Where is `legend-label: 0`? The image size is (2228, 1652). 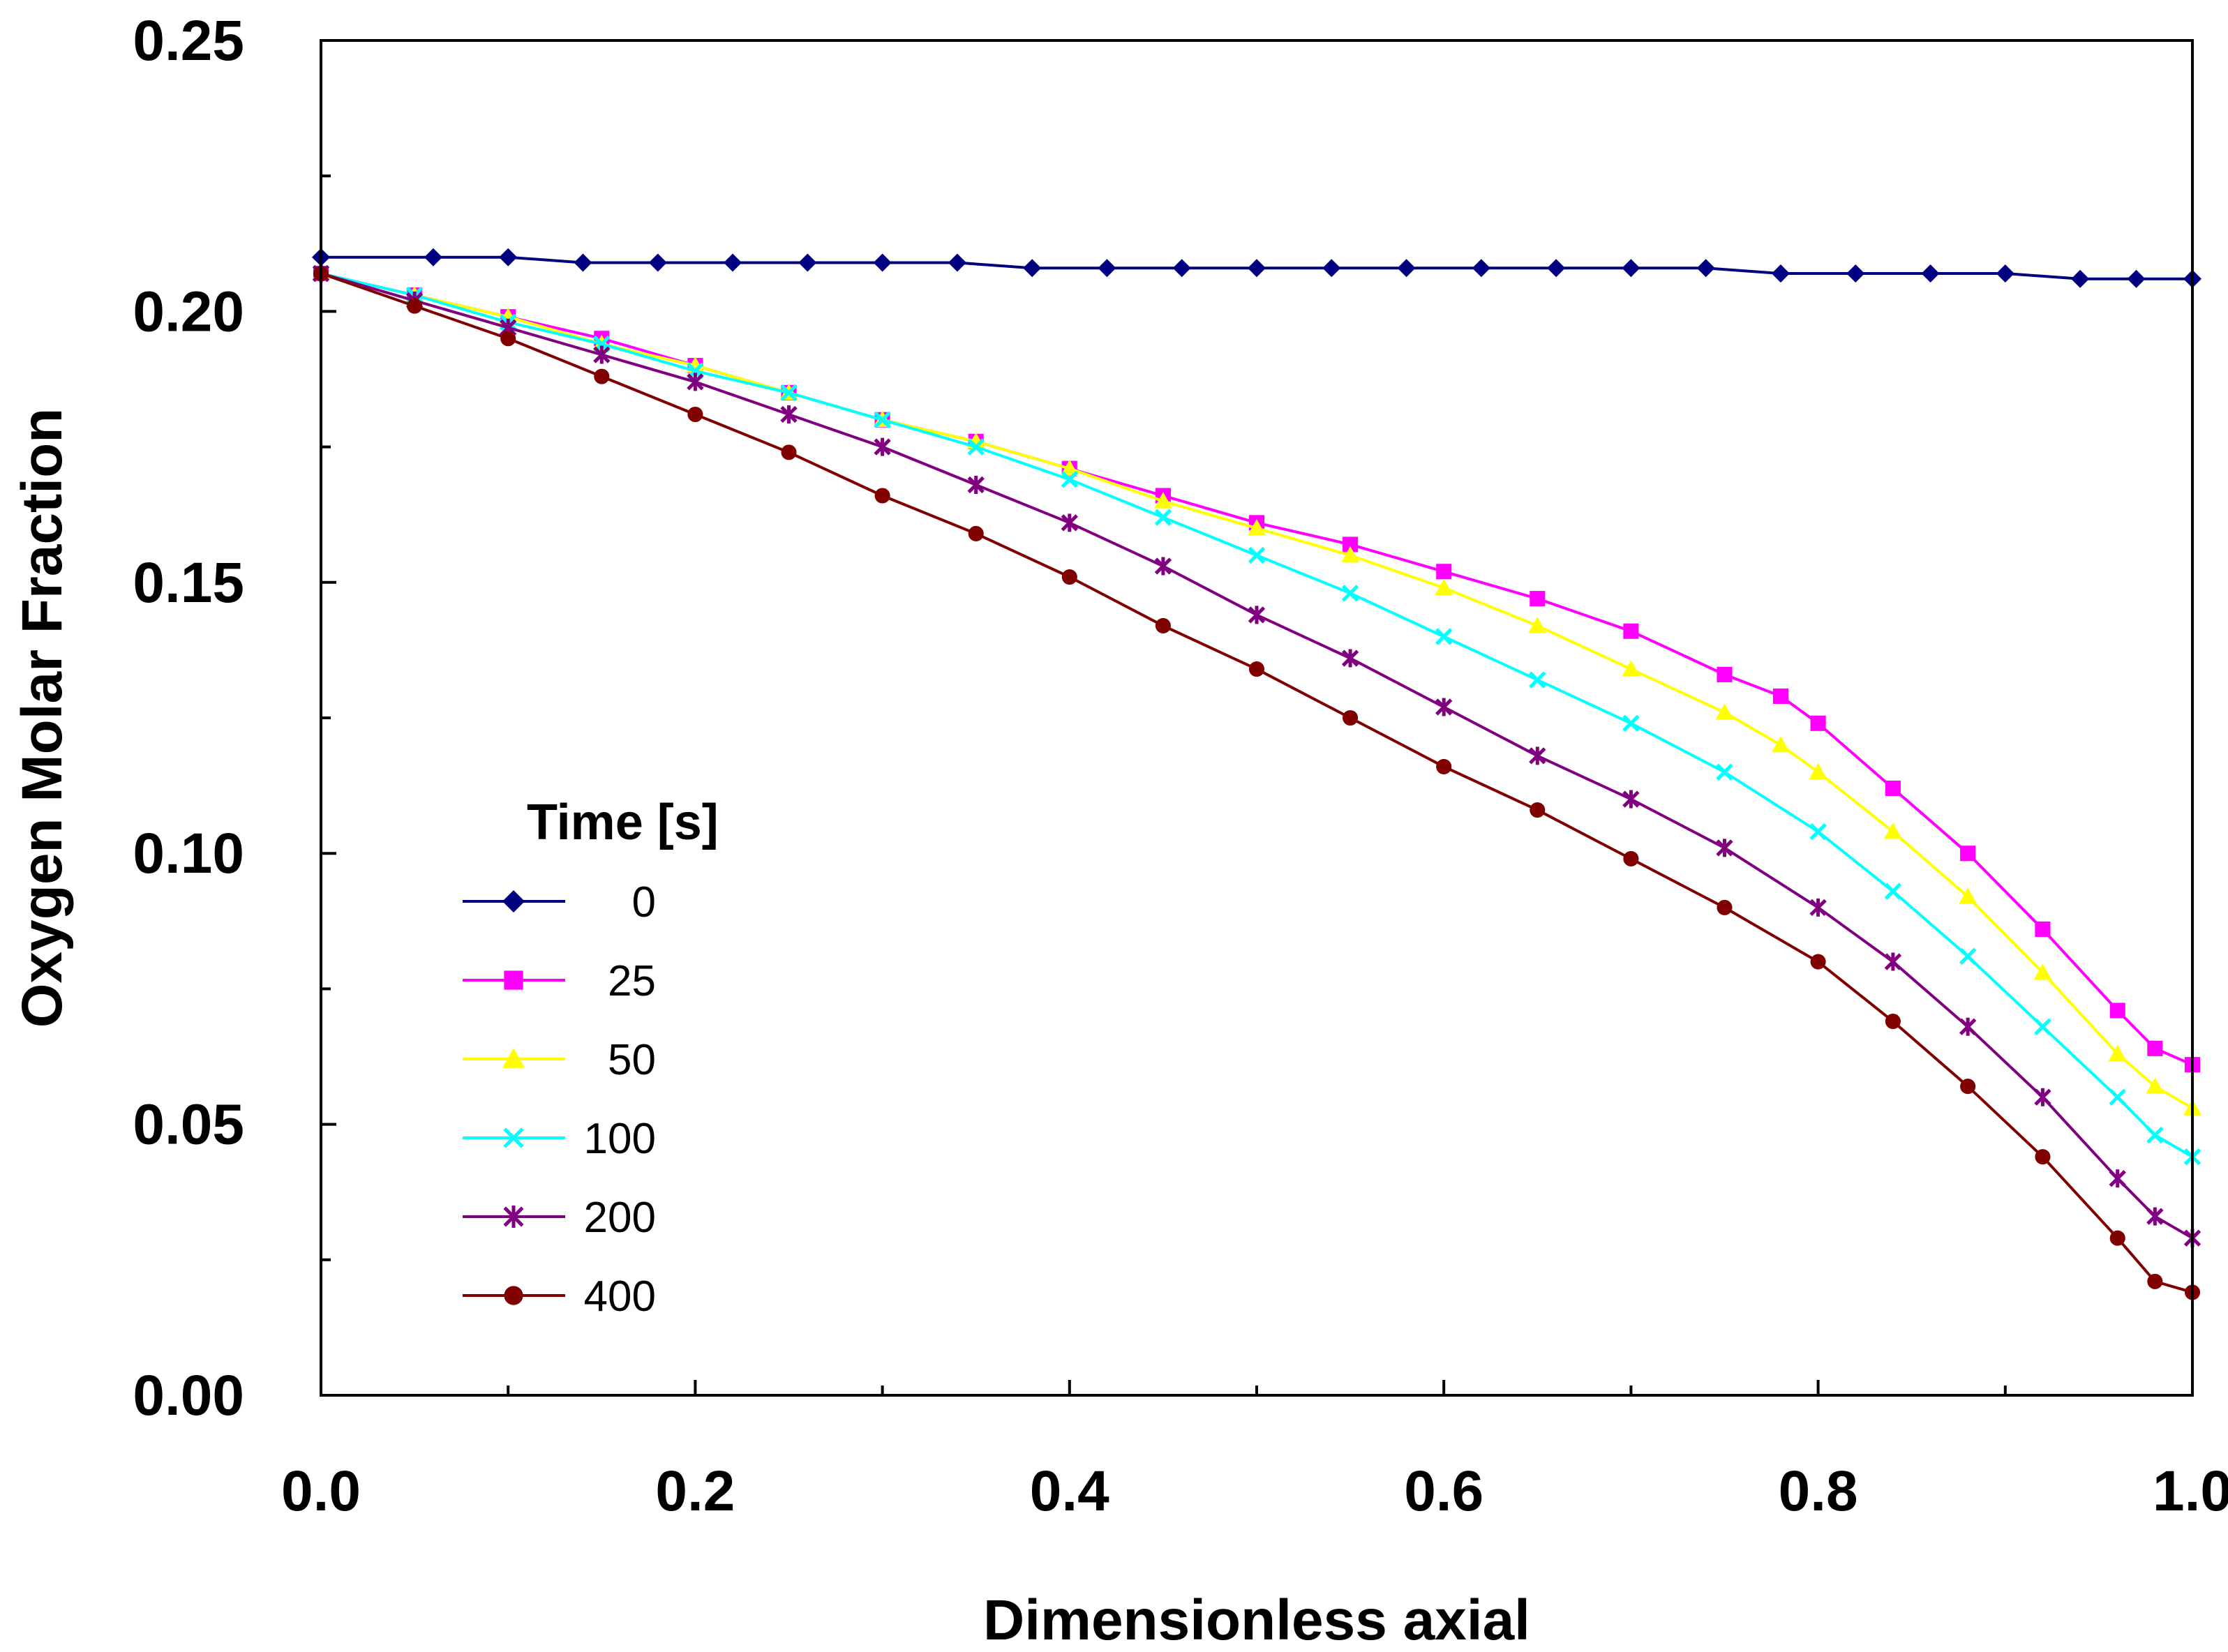
legend-label: 0 is located at coordinates (644, 902).